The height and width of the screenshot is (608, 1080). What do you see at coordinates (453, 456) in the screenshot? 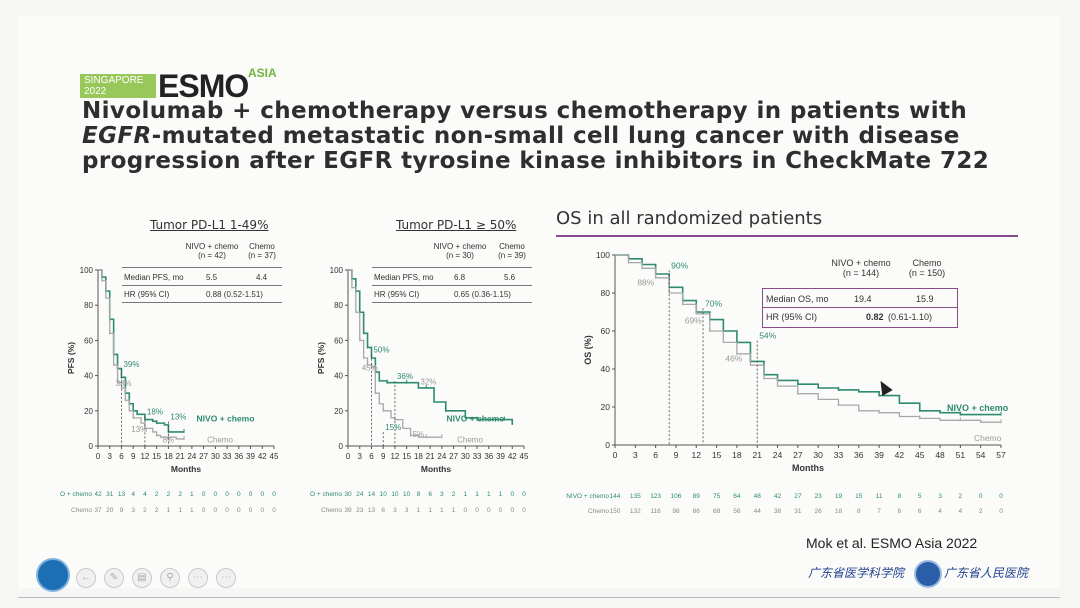
I see `x-tick-label: 27` at bounding box center [453, 456].